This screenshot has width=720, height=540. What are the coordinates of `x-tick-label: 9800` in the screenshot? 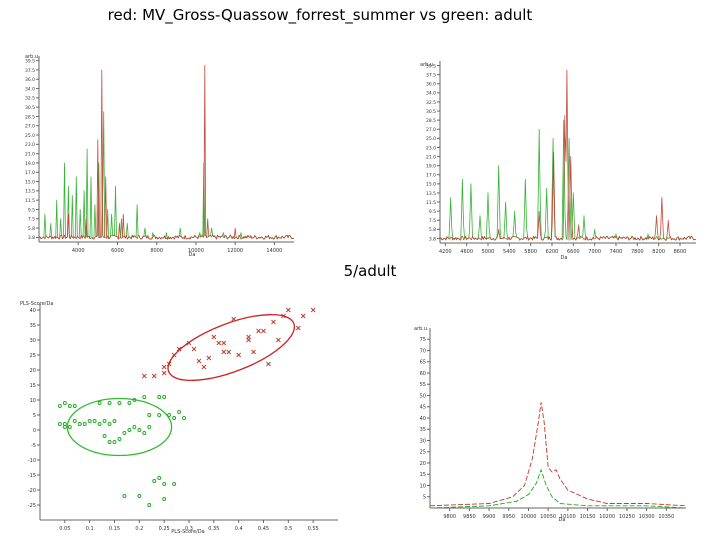 It's located at (449, 517).